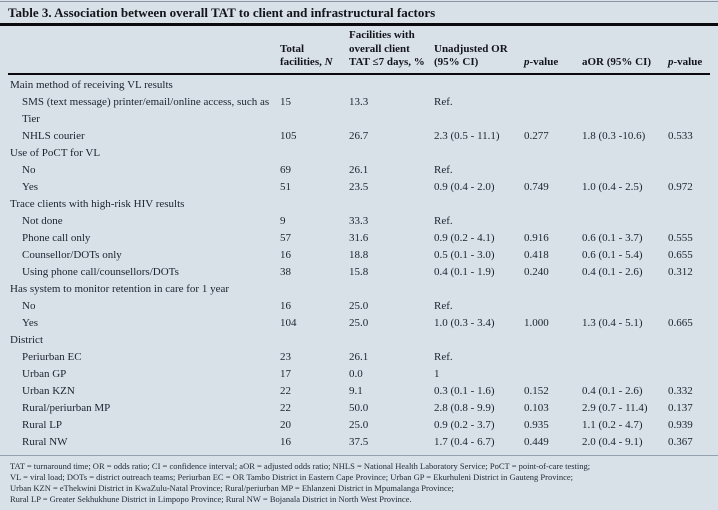 This screenshot has height=510, width=718. I want to click on cell-aor: 2.0 (0.4 - 9.1), so click(612, 441).